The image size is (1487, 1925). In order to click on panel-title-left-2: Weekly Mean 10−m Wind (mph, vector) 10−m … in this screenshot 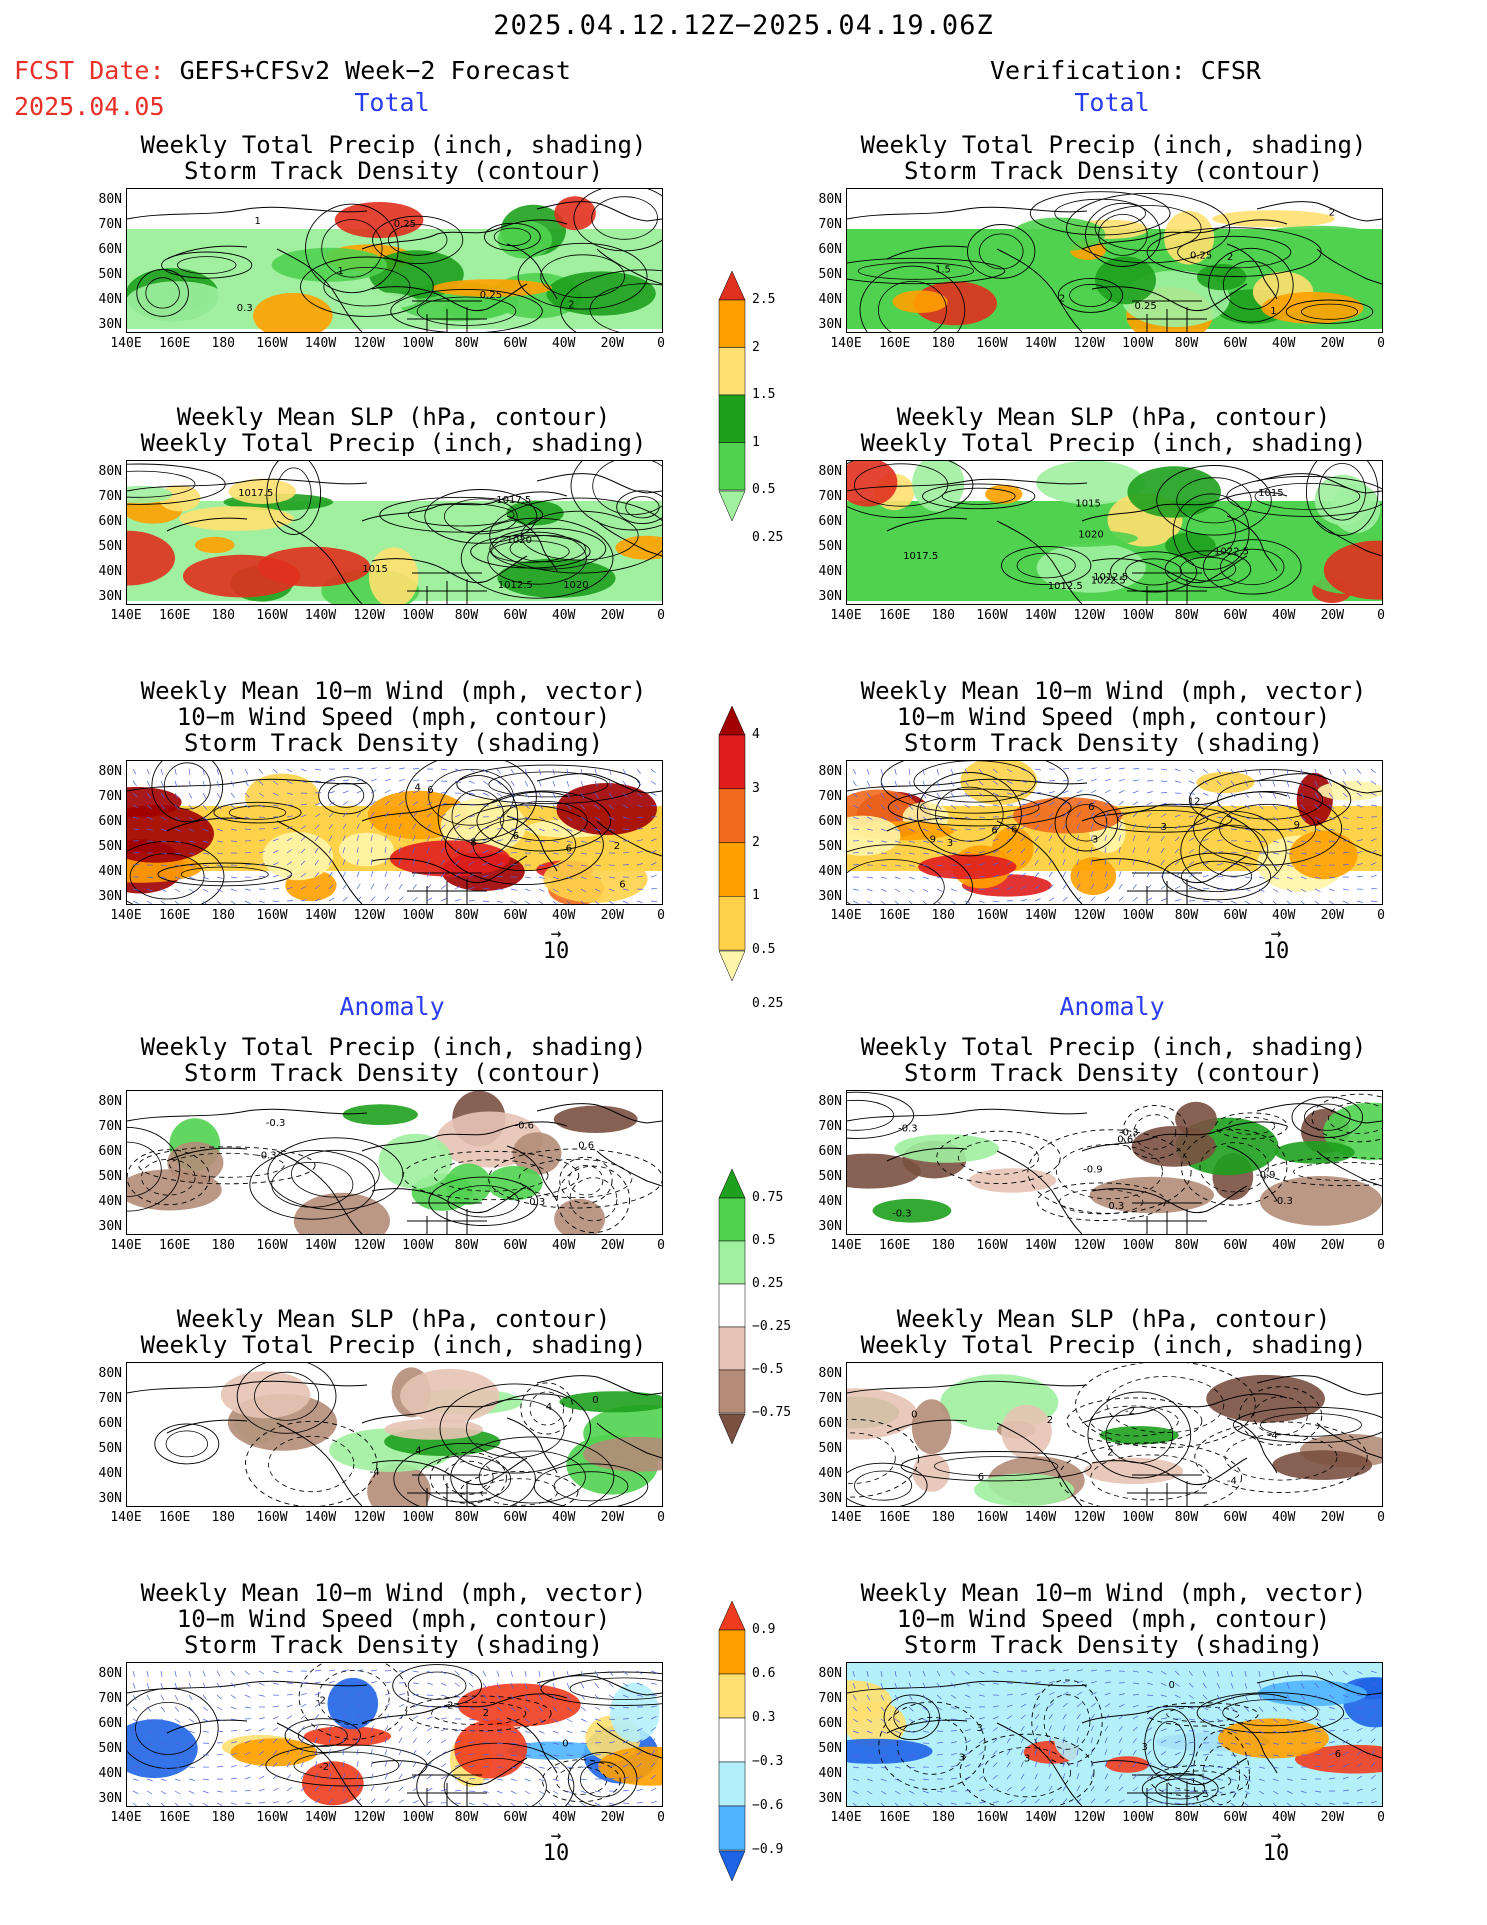, I will do `click(393, 717)`.